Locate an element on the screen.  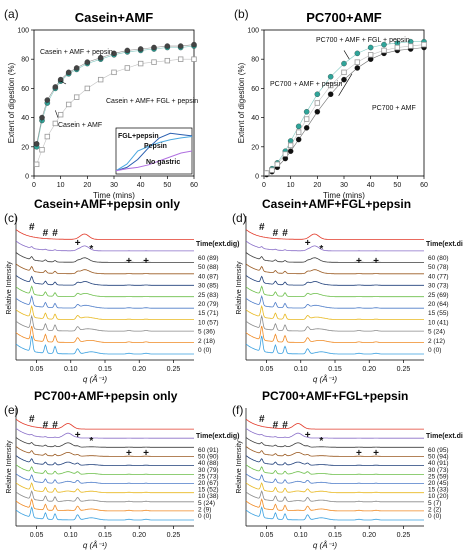
legend-entry: 25 (83) is located at coordinates (208, 295).